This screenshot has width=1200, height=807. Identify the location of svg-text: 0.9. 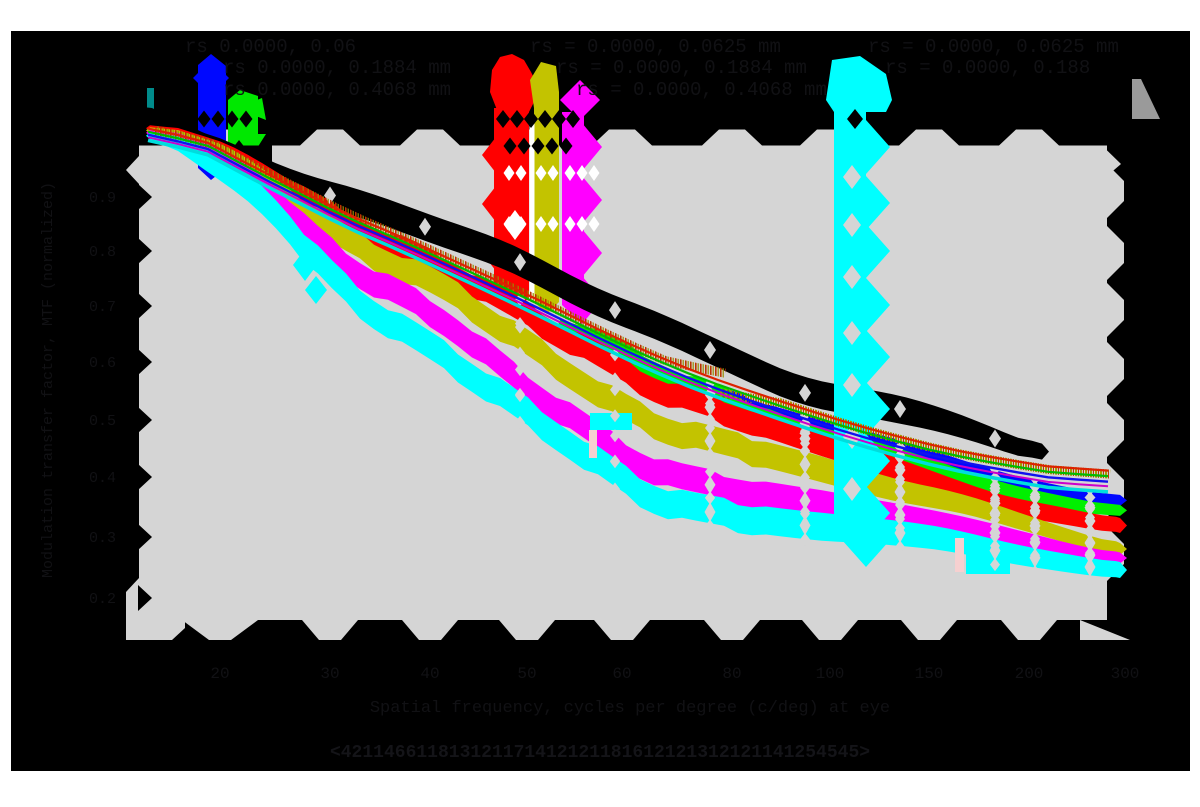
(102, 198).